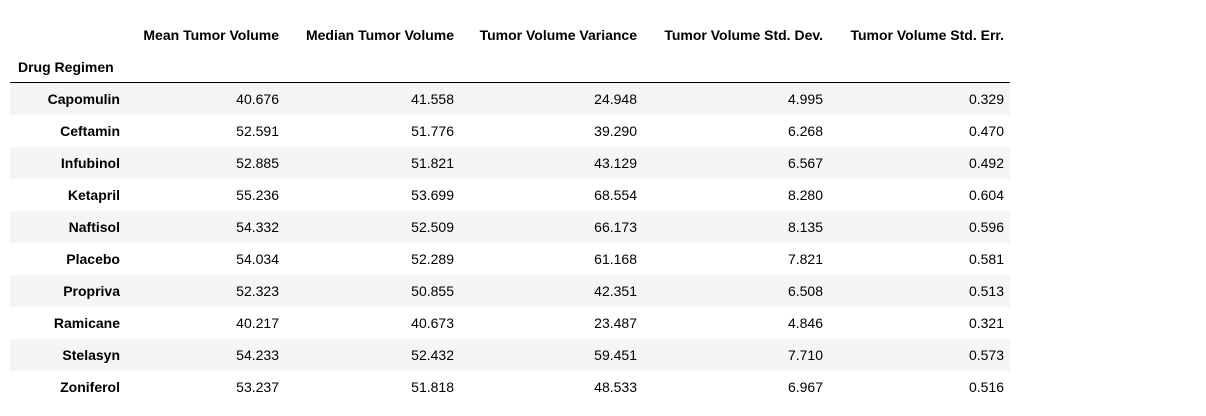 This screenshot has height=416, width=1206. I want to click on table-cell: 51.818, so click(432, 386).